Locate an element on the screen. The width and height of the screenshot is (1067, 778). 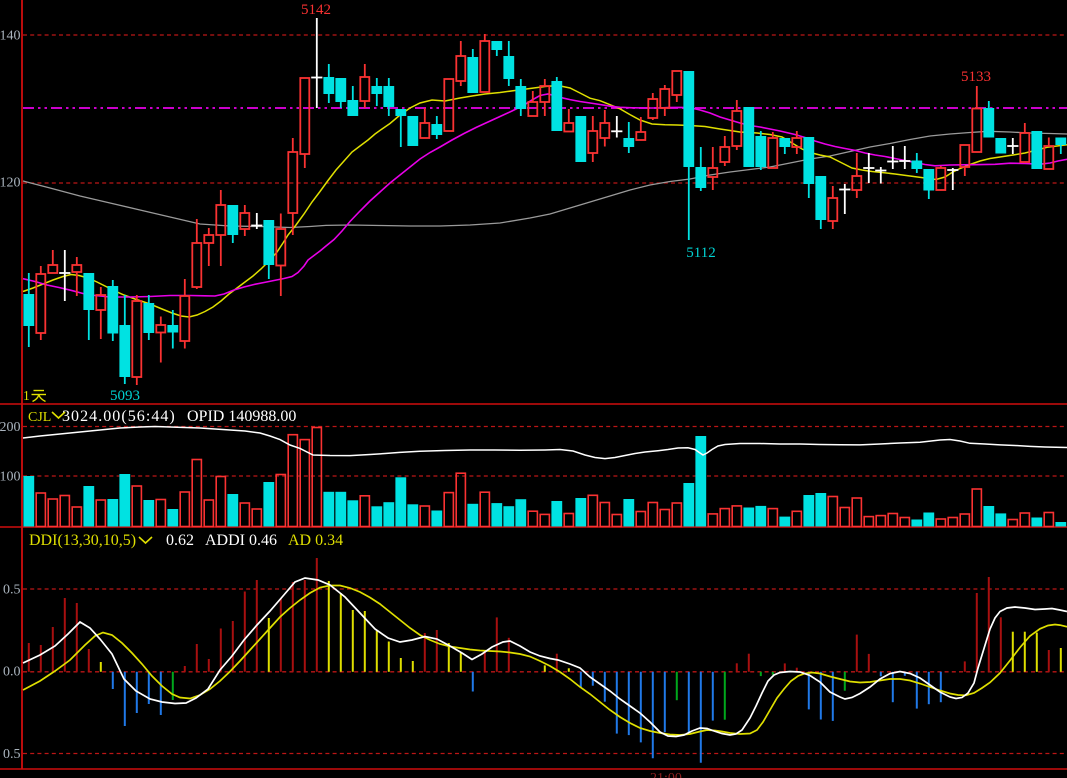
svg-text: 3024.00(56:44) is located at coordinates (119, 416).